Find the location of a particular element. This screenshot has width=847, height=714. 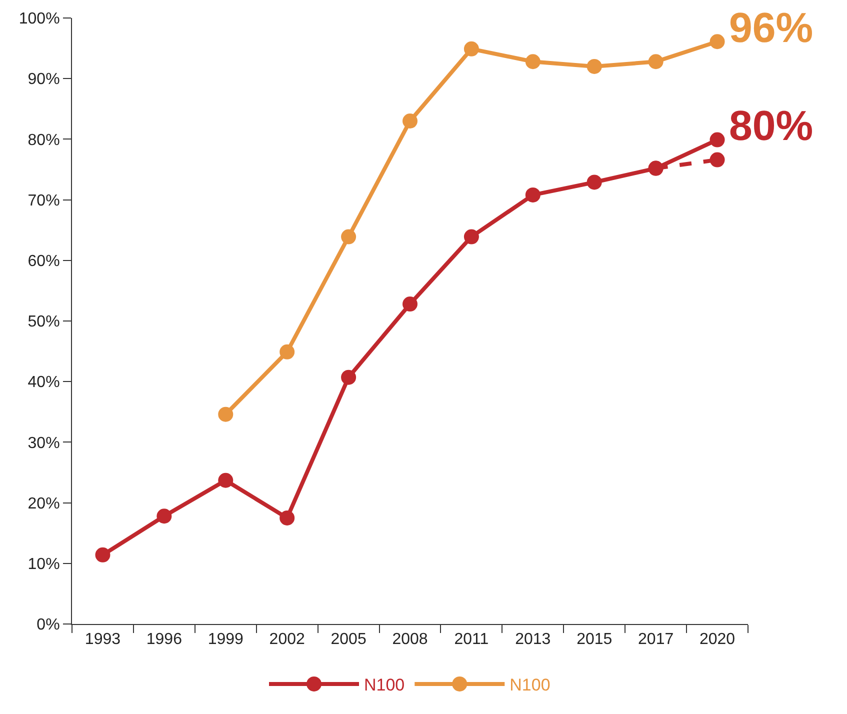

y-tick-label: 10% is located at coordinates (44, 564).